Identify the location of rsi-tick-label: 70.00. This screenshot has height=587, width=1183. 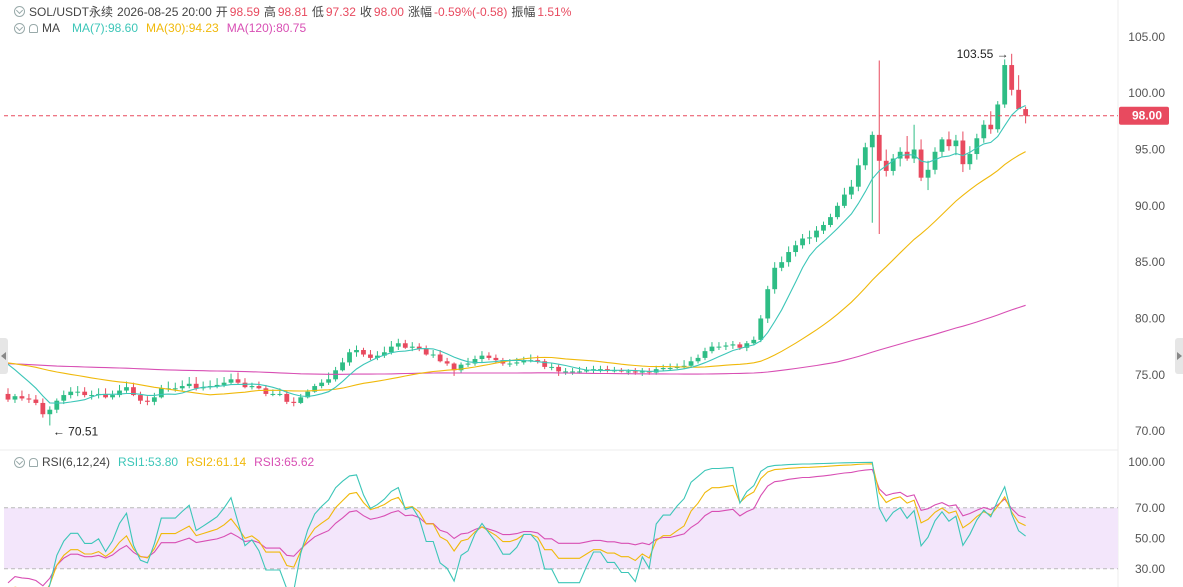
(1150, 508).